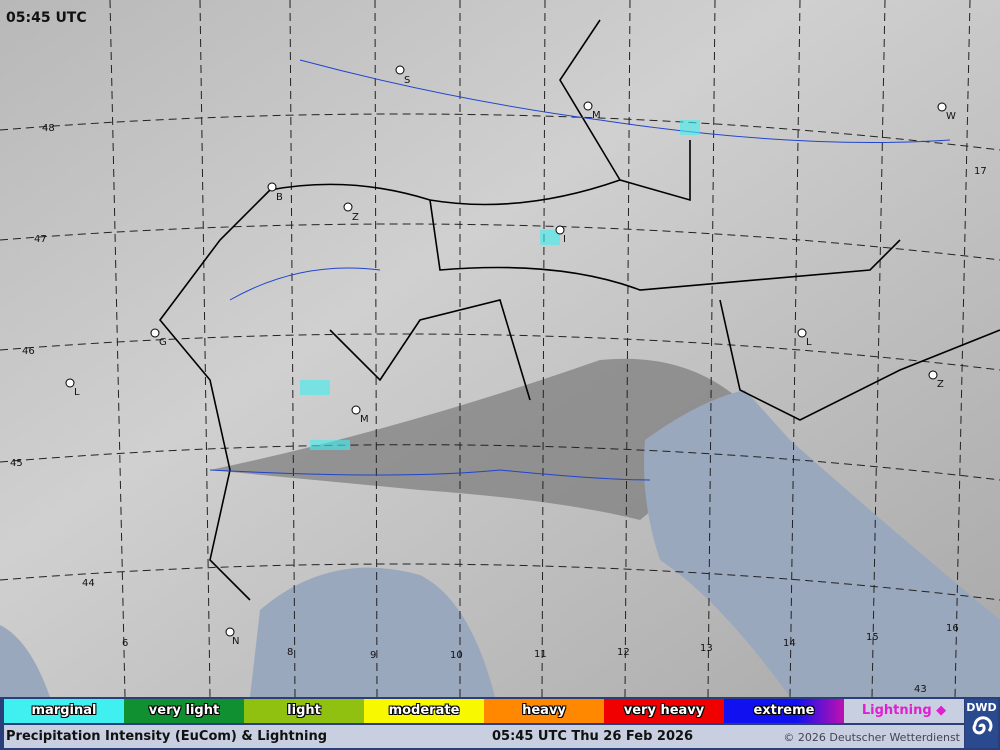 Image resolution: width=1000 pixels, height=750 pixels. Describe the element at coordinates (304, 711) in the screenshot. I see `legend-light: light` at that location.